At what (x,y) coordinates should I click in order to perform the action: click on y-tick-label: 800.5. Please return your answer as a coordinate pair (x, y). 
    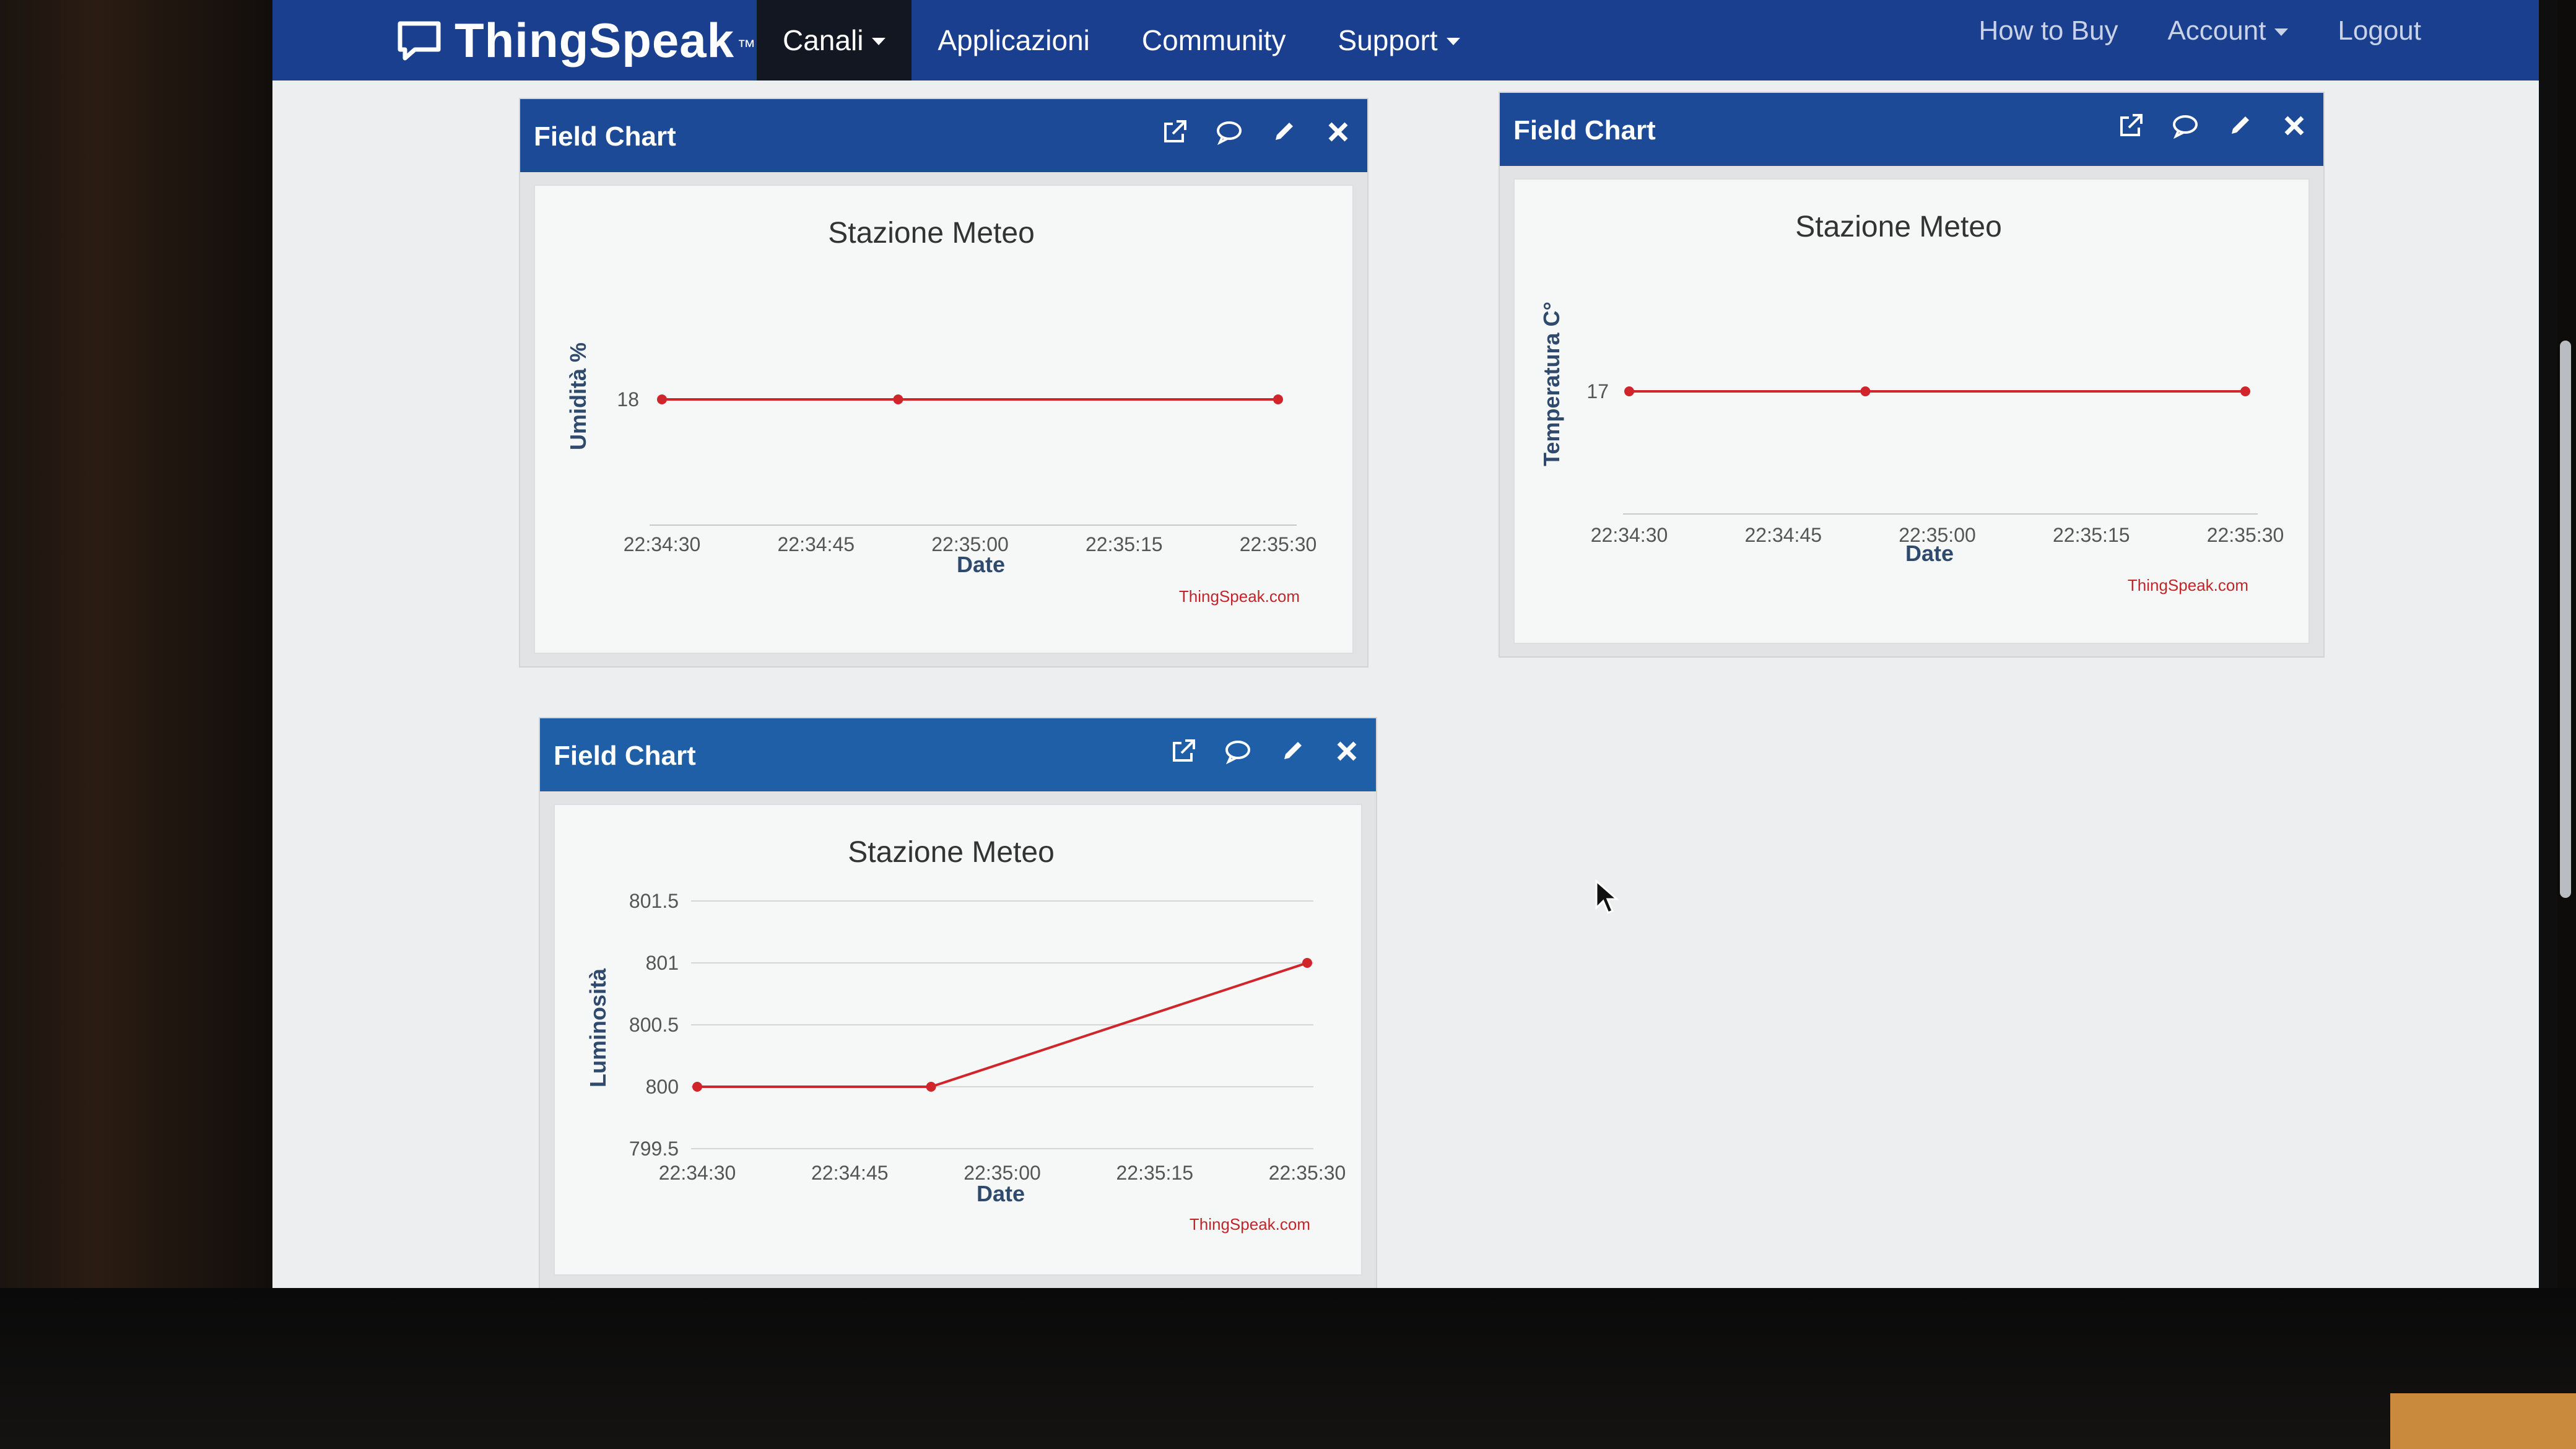
    Looking at the image, I should click on (654, 1025).